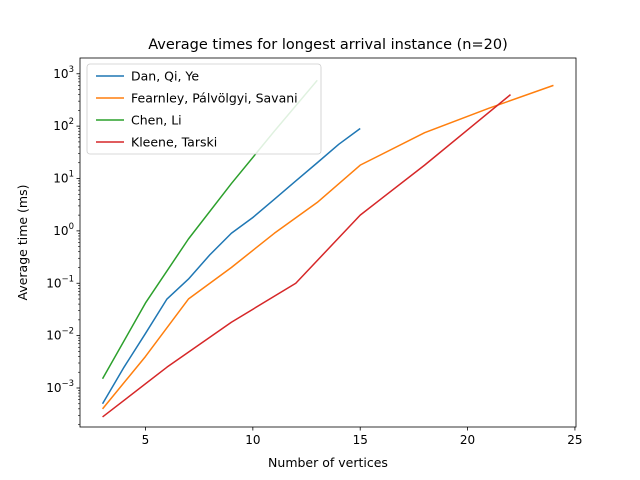 The image size is (640, 480). Describe the element at coordinates (214, 98) in the screenshot. I see `legend-label: Fearnley, Pálvölgyi, Savani` at that location.